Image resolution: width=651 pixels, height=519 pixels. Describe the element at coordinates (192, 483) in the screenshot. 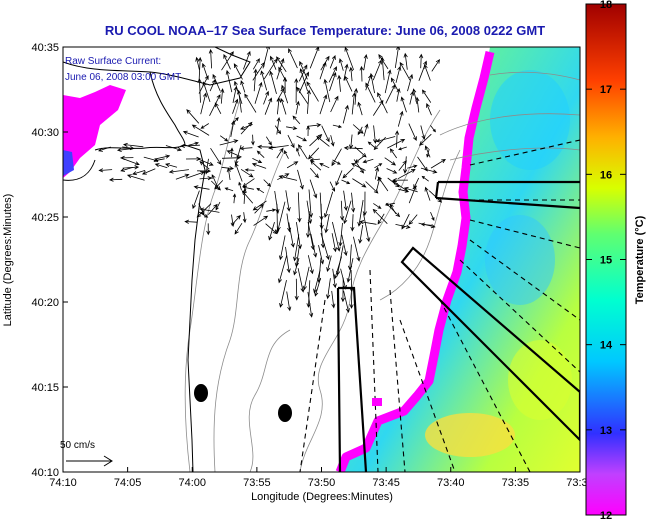

I see `x-tick-label: 74:00` at that location.